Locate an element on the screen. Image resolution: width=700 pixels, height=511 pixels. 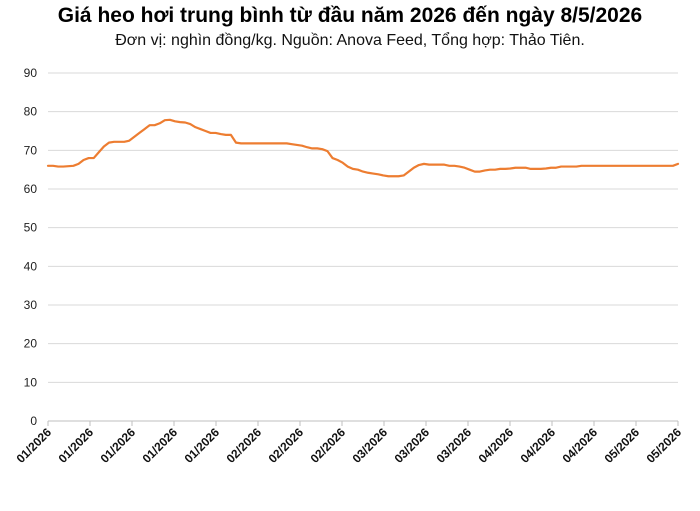
series-line is located at coordinates (363, 148).